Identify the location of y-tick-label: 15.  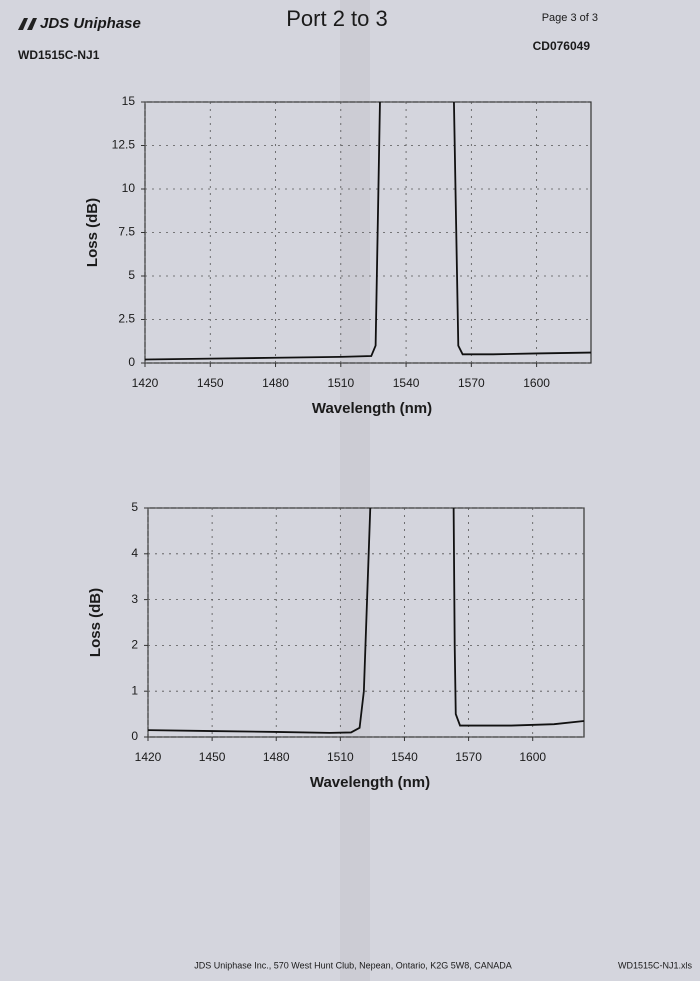
(129, 101).